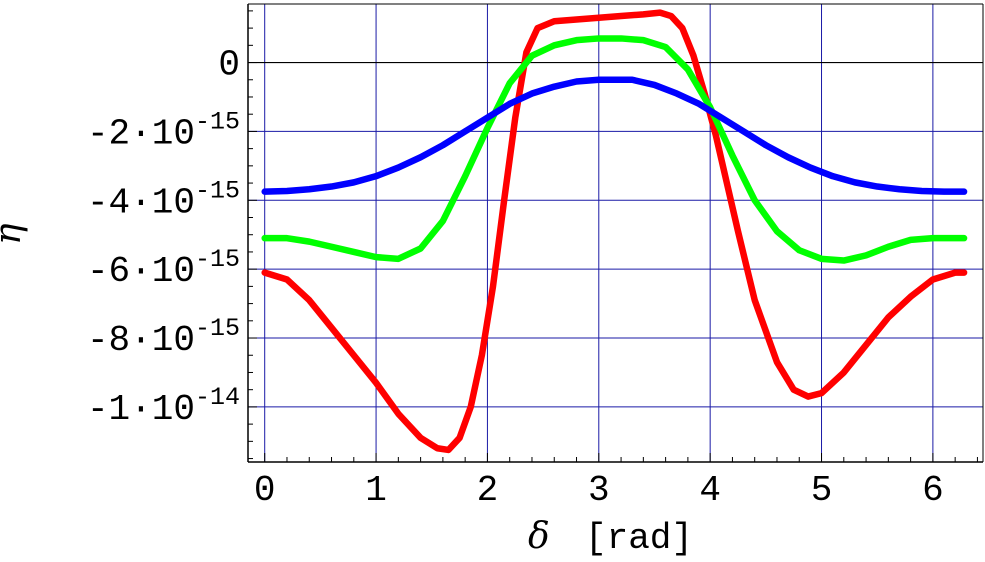  What do you see at coordinates (141, 409) in the screenshot?
I see `y-tick-mantissa: -1·10` at bounding box center [141, 409].